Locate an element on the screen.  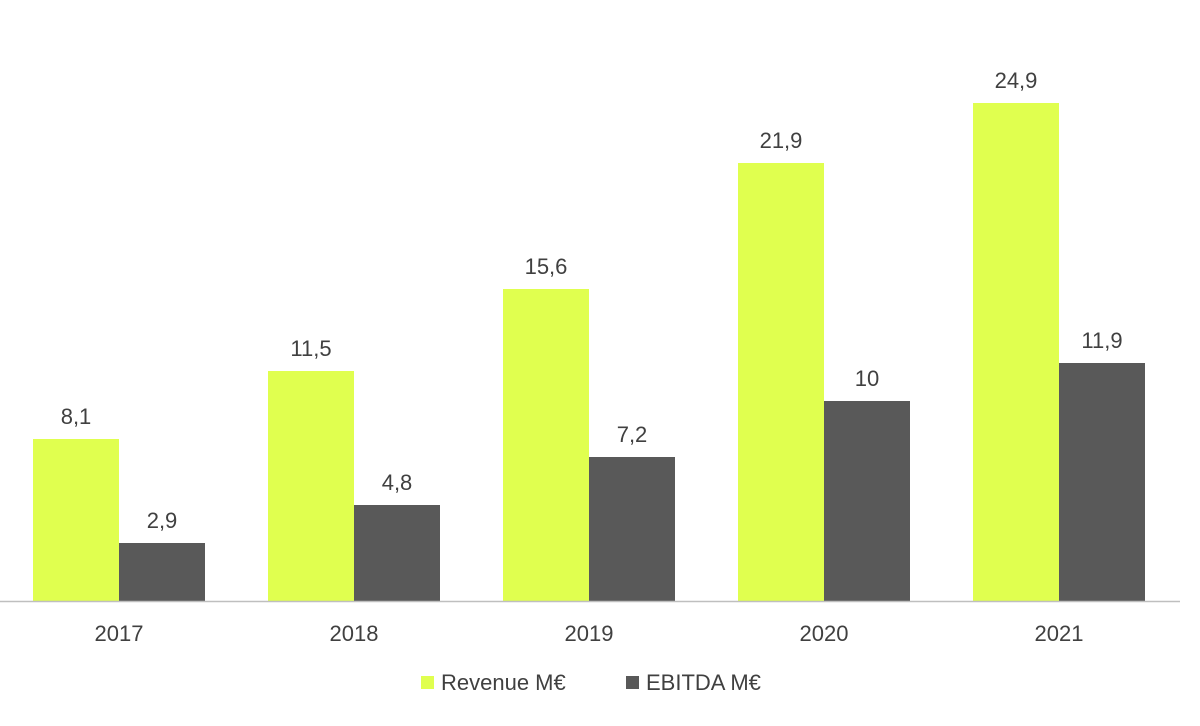
value-label-ebitda-2020: 10 is located at coordinates (867, 378).